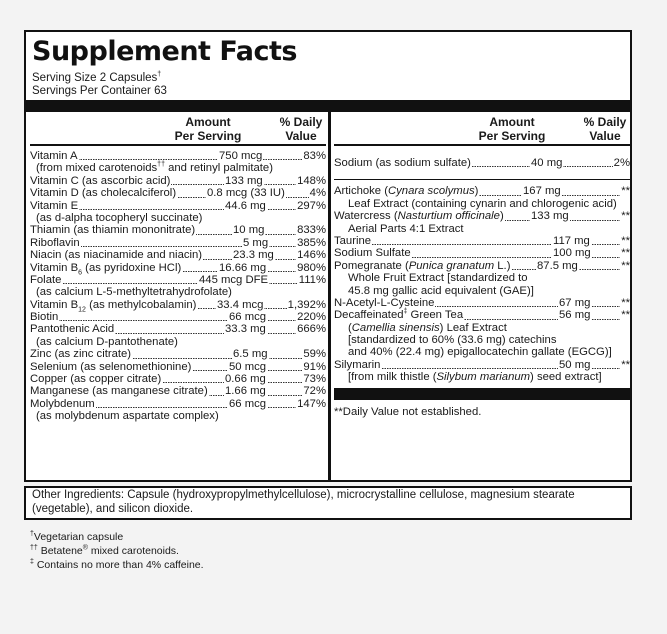  I want to click on nutrient-amount: 50 mg, so click(575, 365).